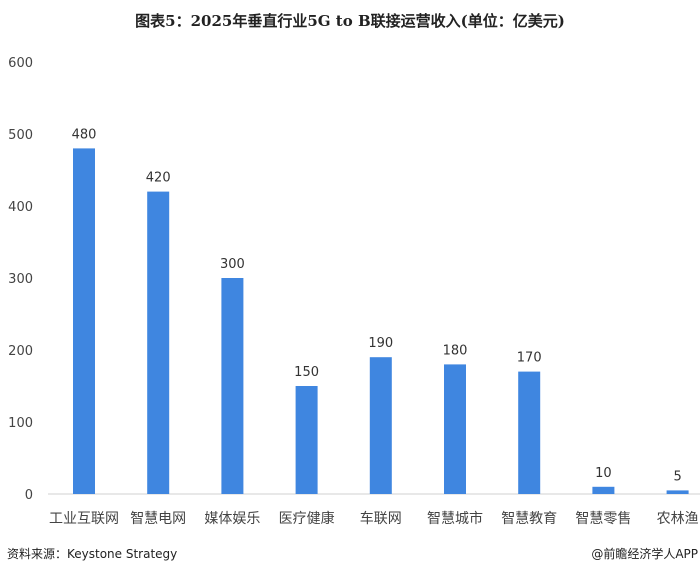  I want to click on data-label: 420, so click(158, 178).